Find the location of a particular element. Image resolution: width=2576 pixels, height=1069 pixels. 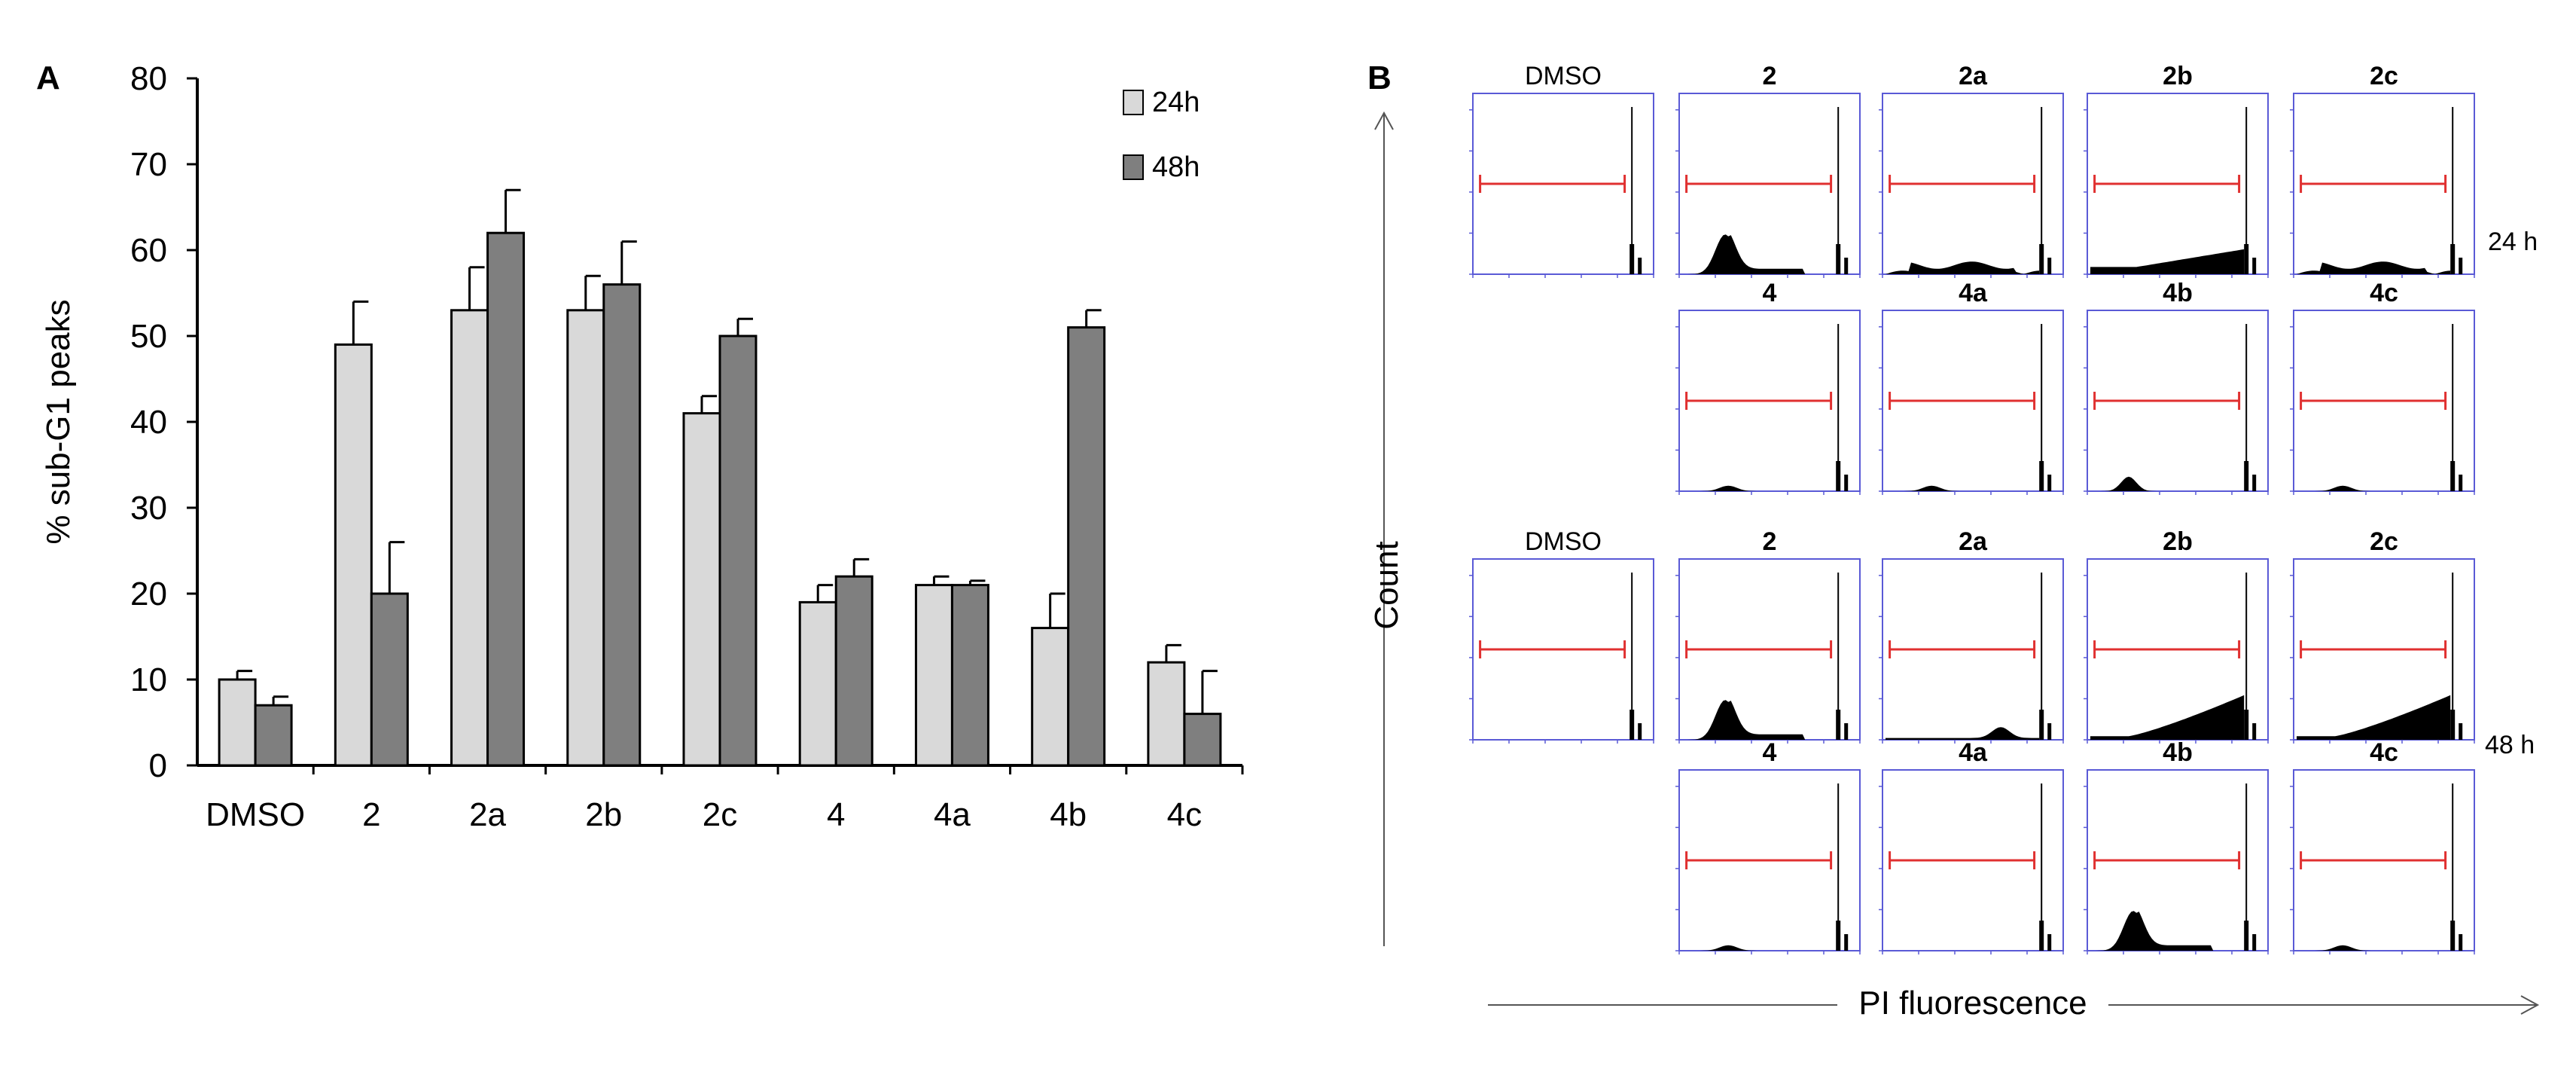

panel-a-legend: 24h 48h is located at coordinates (1161, 135).